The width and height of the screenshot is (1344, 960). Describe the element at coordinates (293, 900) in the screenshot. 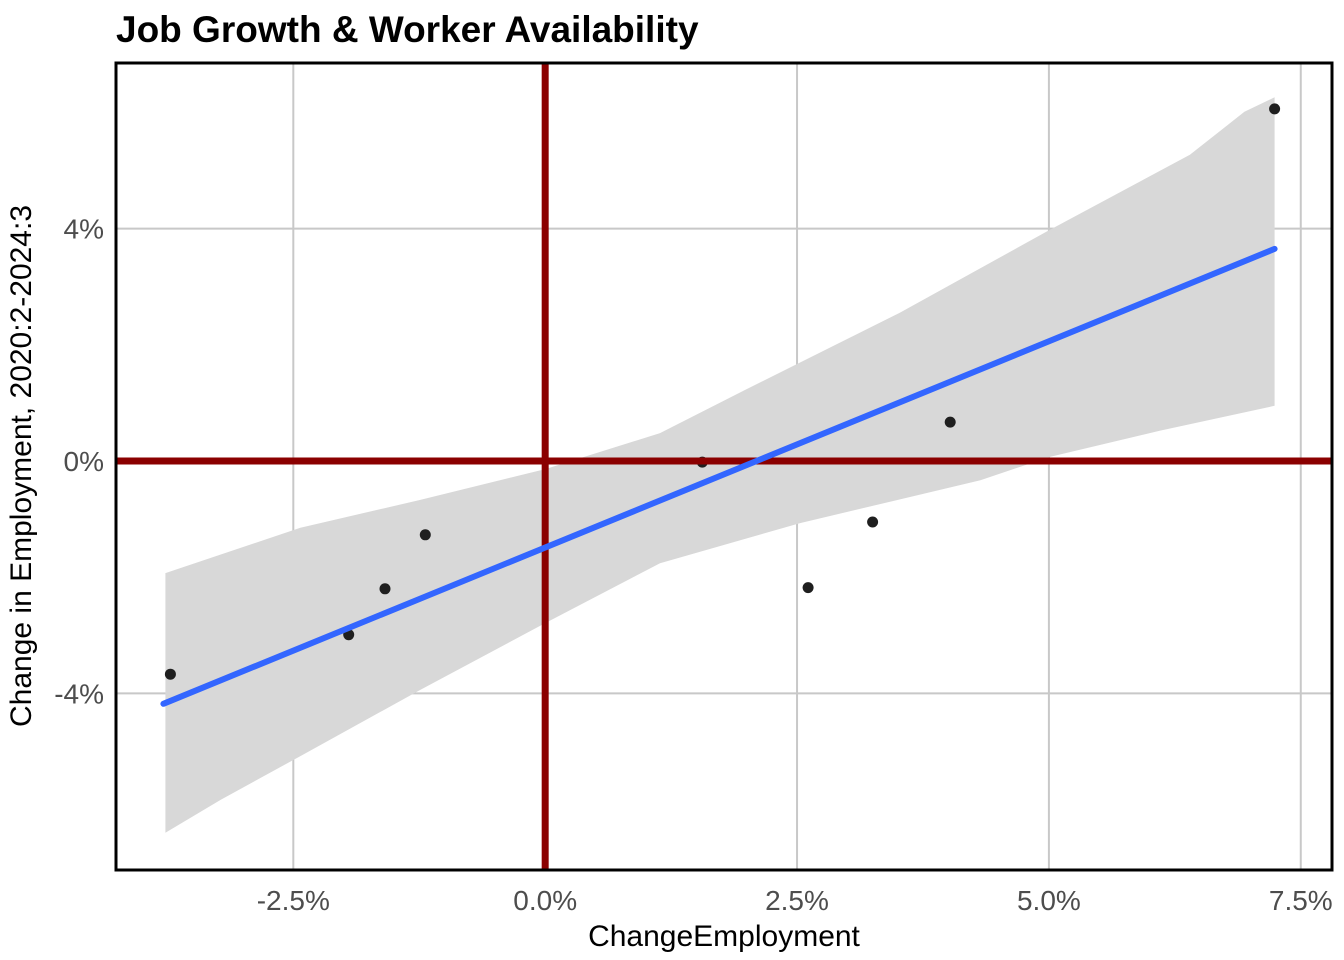

I see `x-tick-label-0: -2.5%` at that location.